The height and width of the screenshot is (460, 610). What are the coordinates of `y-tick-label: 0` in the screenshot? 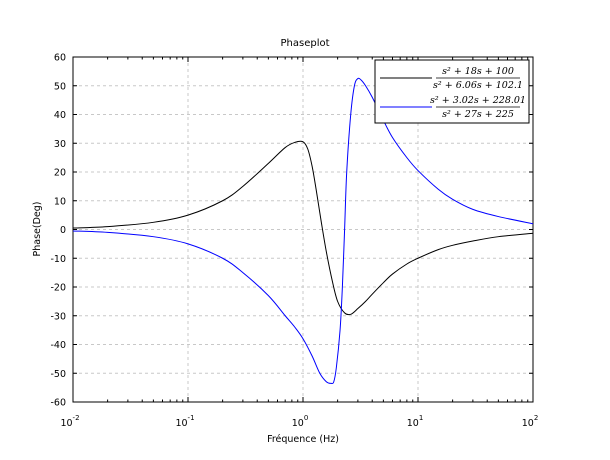 It's located at (63, 230).